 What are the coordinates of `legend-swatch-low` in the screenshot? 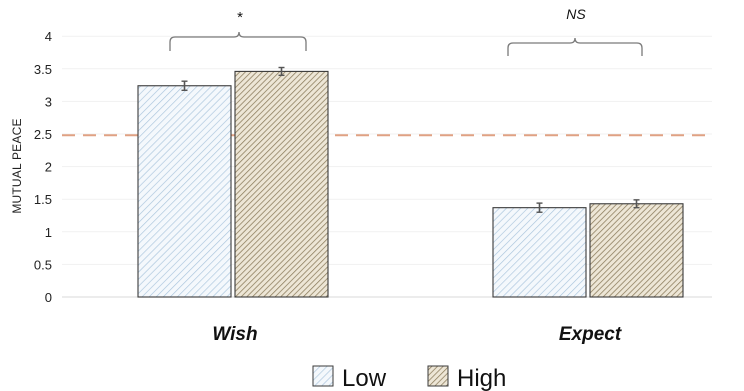 It's located at (323, 376).